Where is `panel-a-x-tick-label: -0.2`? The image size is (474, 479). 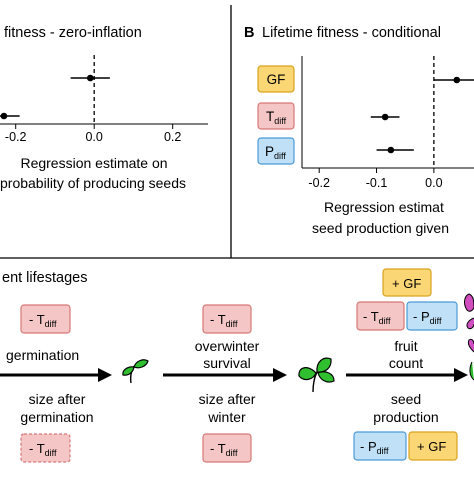 panel-a-x-tick-label: -0.2 is located at coordinates (16, 137).